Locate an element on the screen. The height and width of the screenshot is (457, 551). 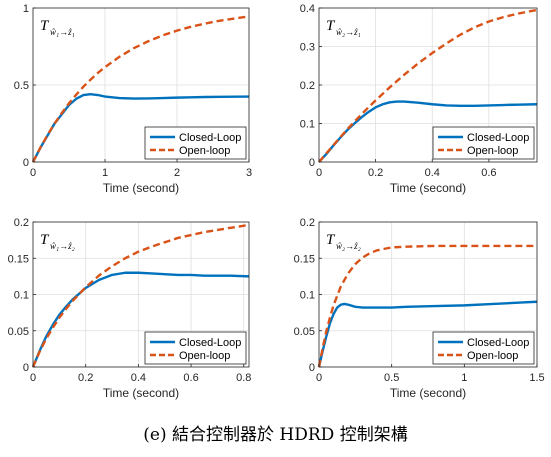
x-tick-label: 0.5 is located at coordinates (391, 378).